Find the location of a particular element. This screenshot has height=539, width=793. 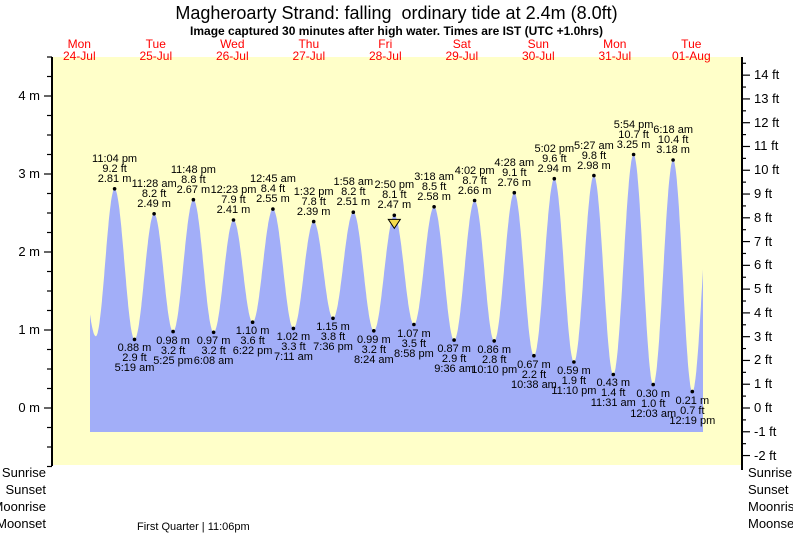

tide-annotation-line: 1.15 m is located at coordinates (333, 327).